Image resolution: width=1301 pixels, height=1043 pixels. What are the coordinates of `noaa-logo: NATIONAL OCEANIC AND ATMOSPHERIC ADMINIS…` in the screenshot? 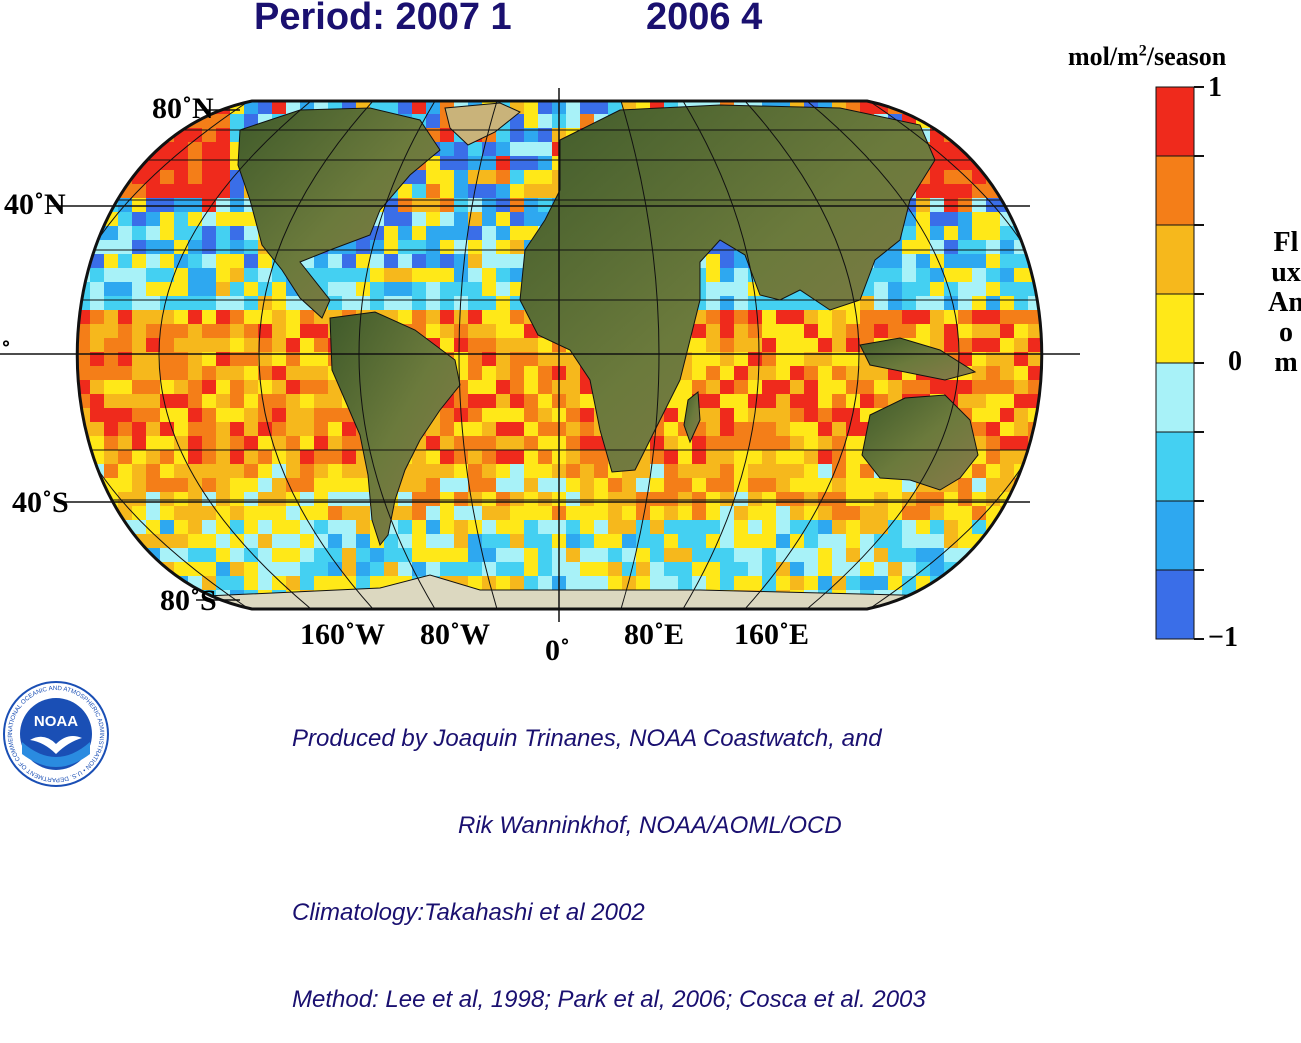 It's located at (55, 733).